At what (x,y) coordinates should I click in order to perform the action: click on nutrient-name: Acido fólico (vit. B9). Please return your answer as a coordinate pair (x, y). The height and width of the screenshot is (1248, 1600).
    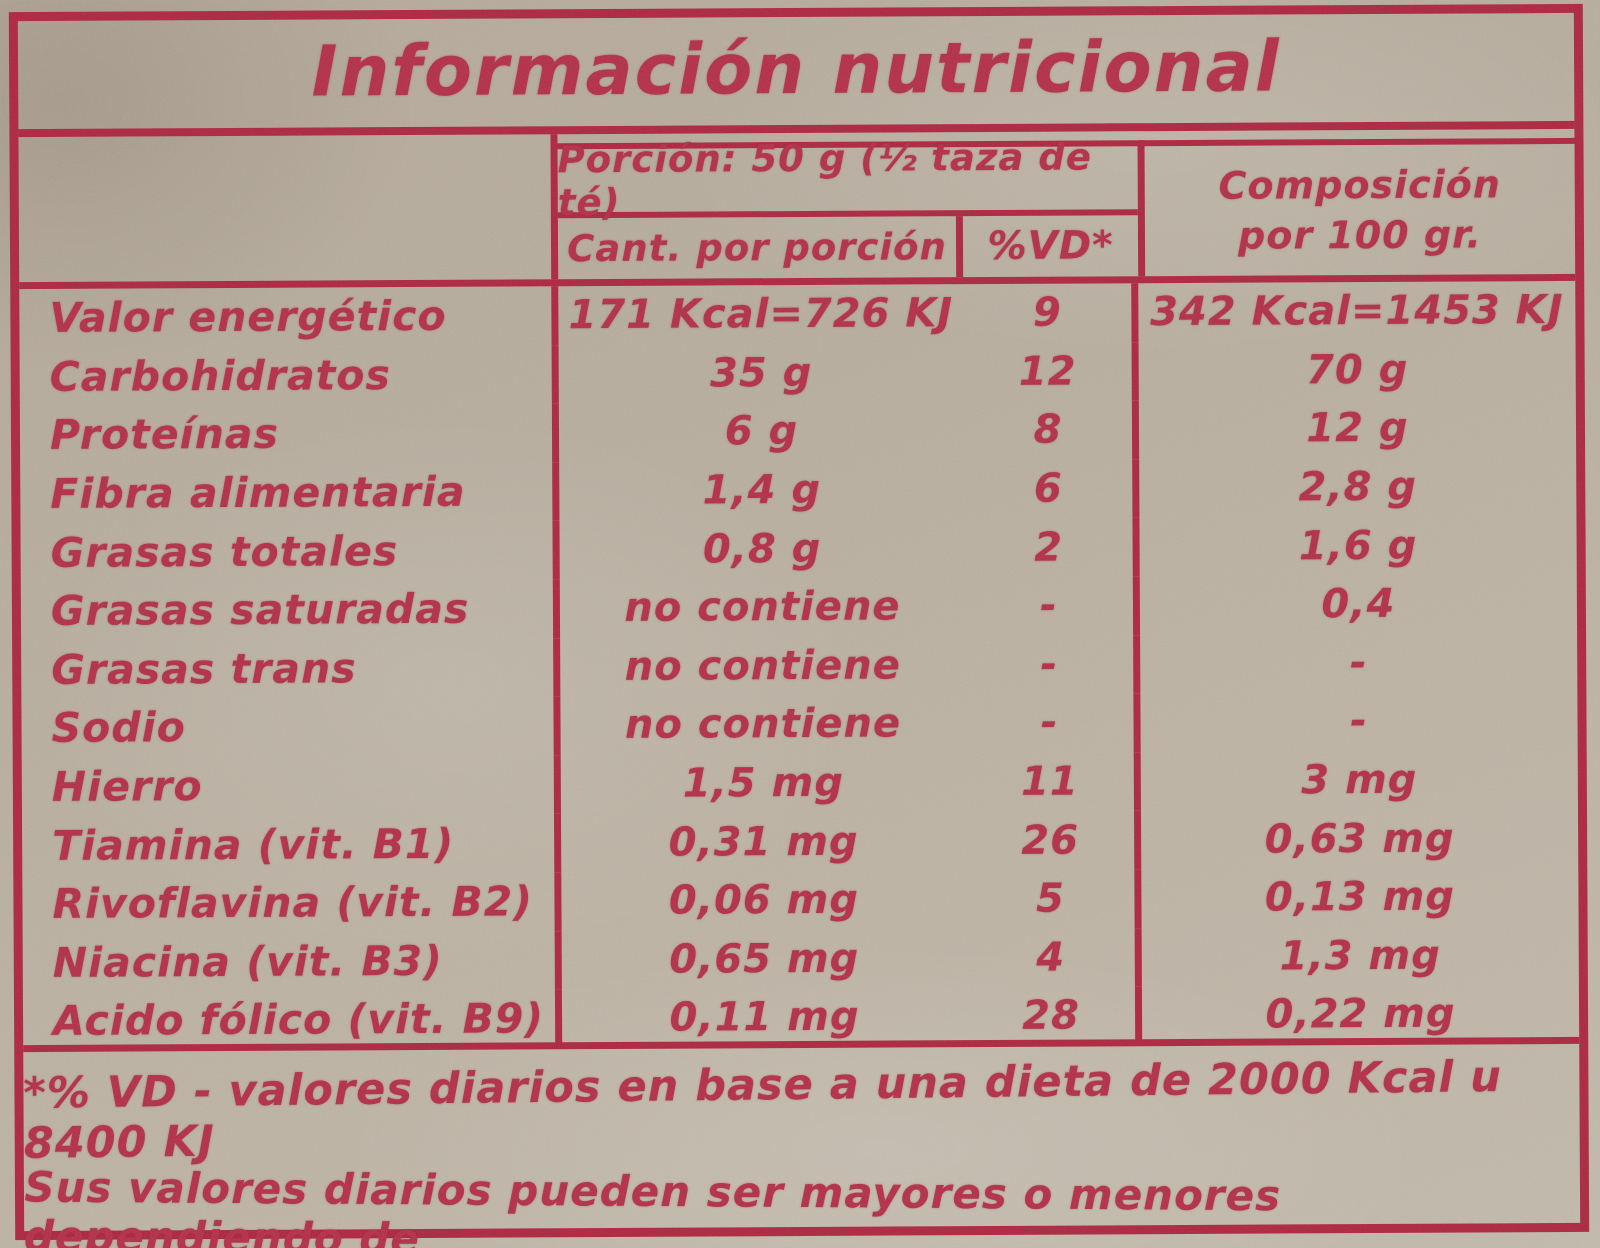
    Looking at the image, I should click on (292, 1020).